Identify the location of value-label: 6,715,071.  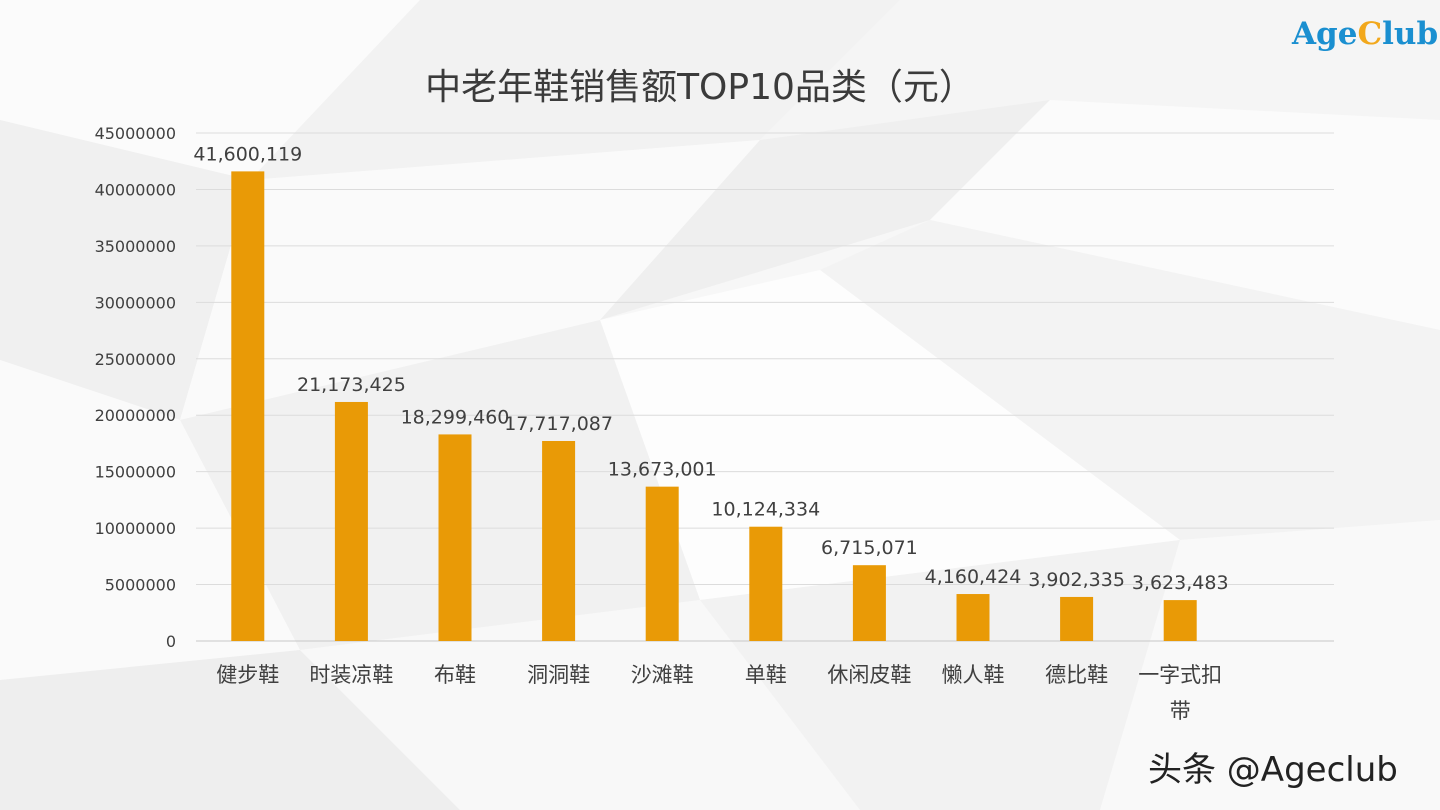
(869, 548).